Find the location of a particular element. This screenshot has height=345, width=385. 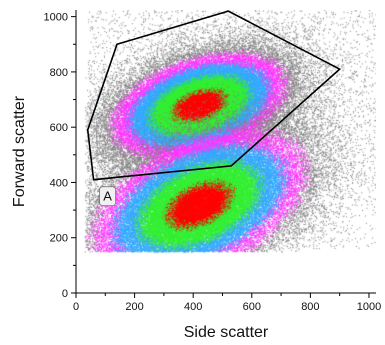

x-tick-label: 600 is located at coordinates (252, 307).